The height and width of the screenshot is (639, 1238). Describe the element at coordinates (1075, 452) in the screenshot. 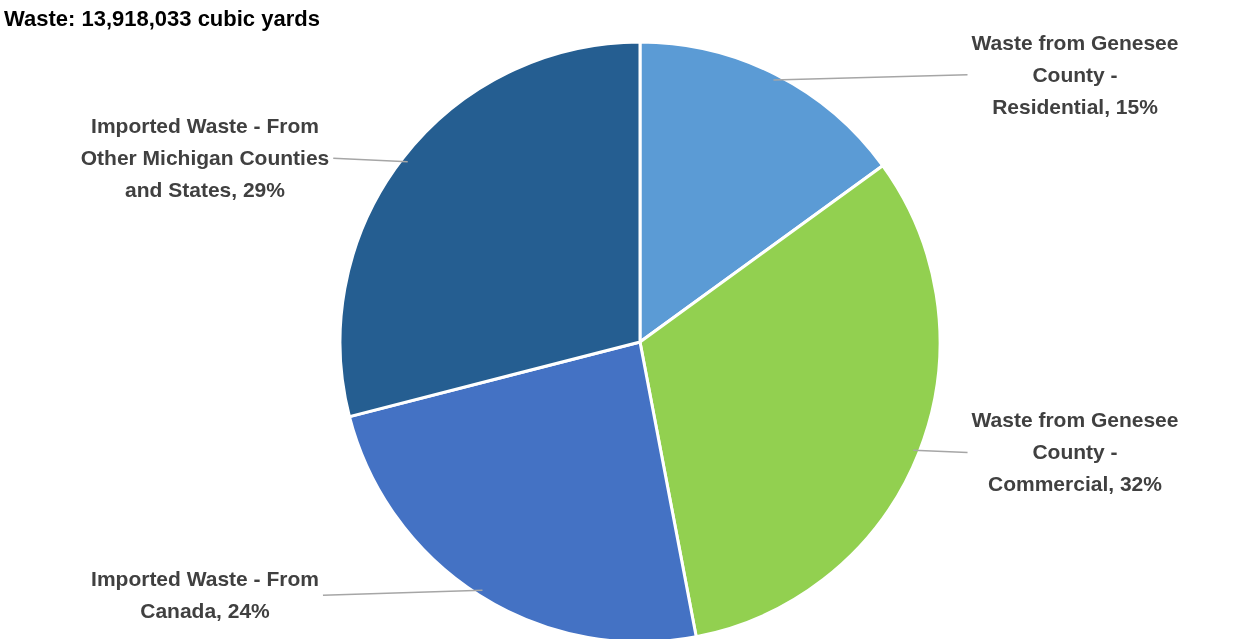

I see `slice-label: Waste from Genesee County - Commercial, 32%` at that location.